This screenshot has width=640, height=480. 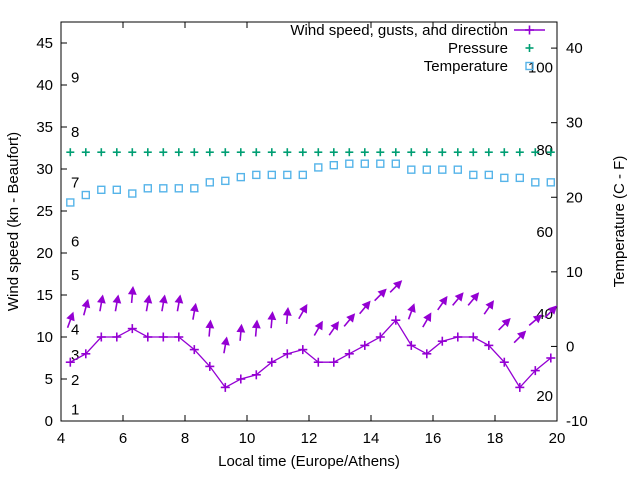 I want to click on beaufort-label: 1, so click(x=75, y=409).